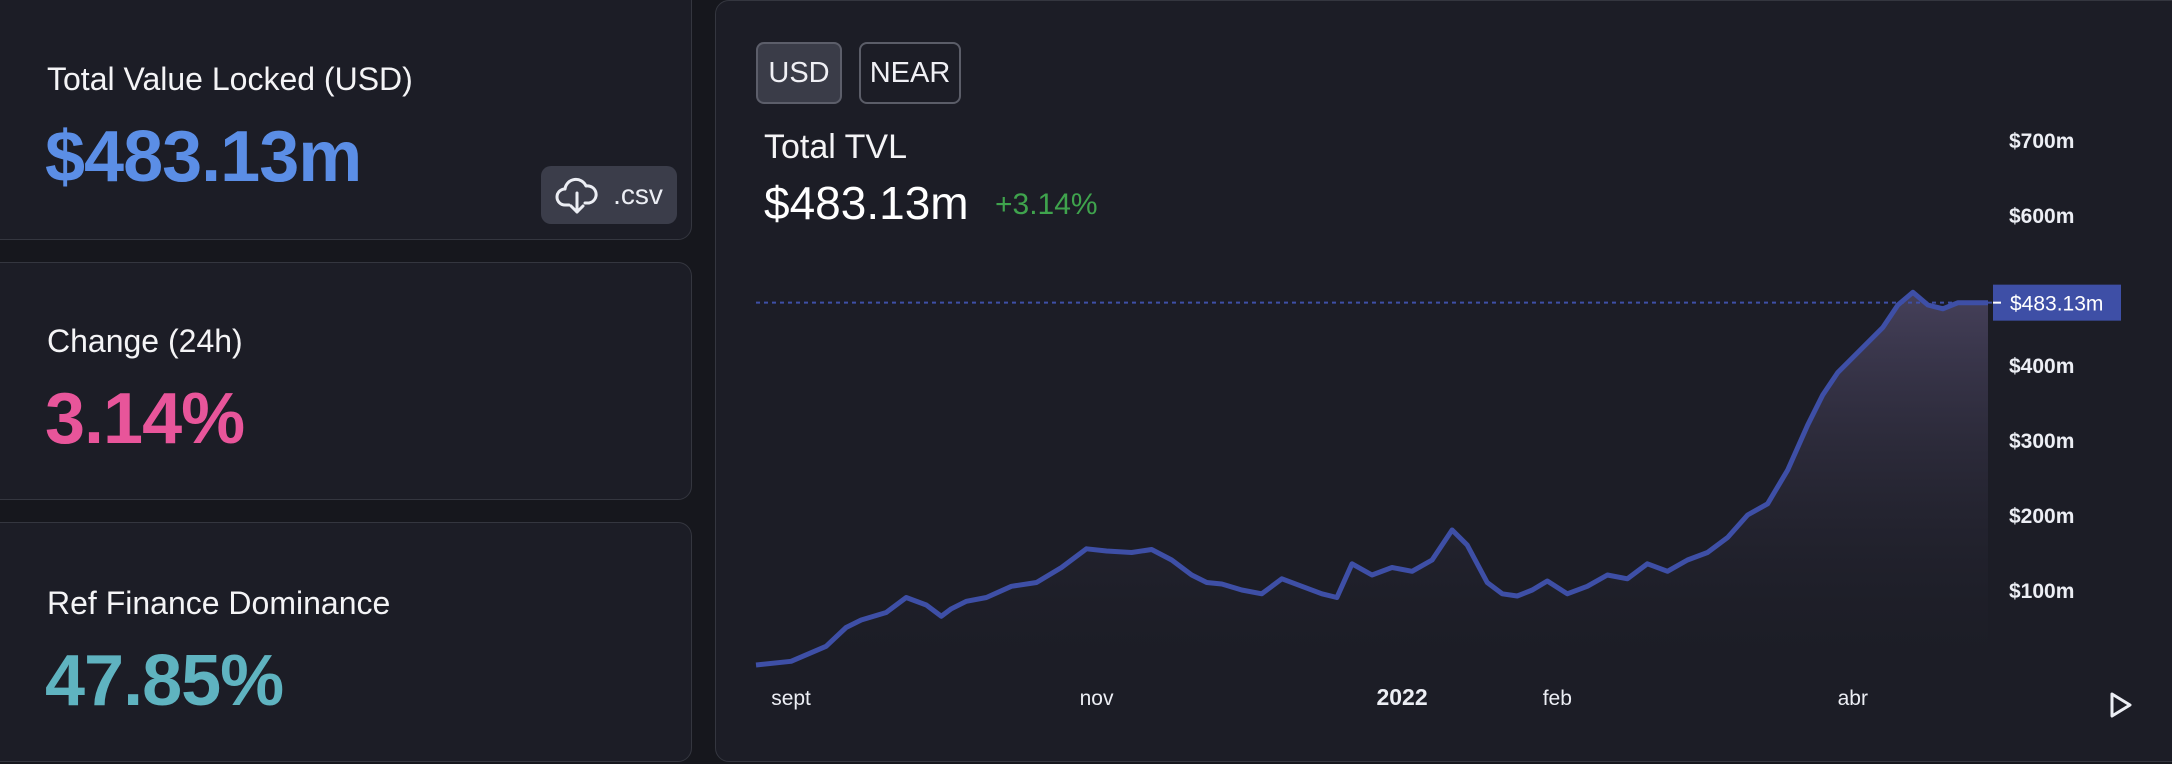 Image resolution: width=2172 pixels, height=764 pixels. What do you see at coordinates (2041, 141) in the screenshot?
I see `y-tick-label: $700m` at bounding box center [2041, 141].